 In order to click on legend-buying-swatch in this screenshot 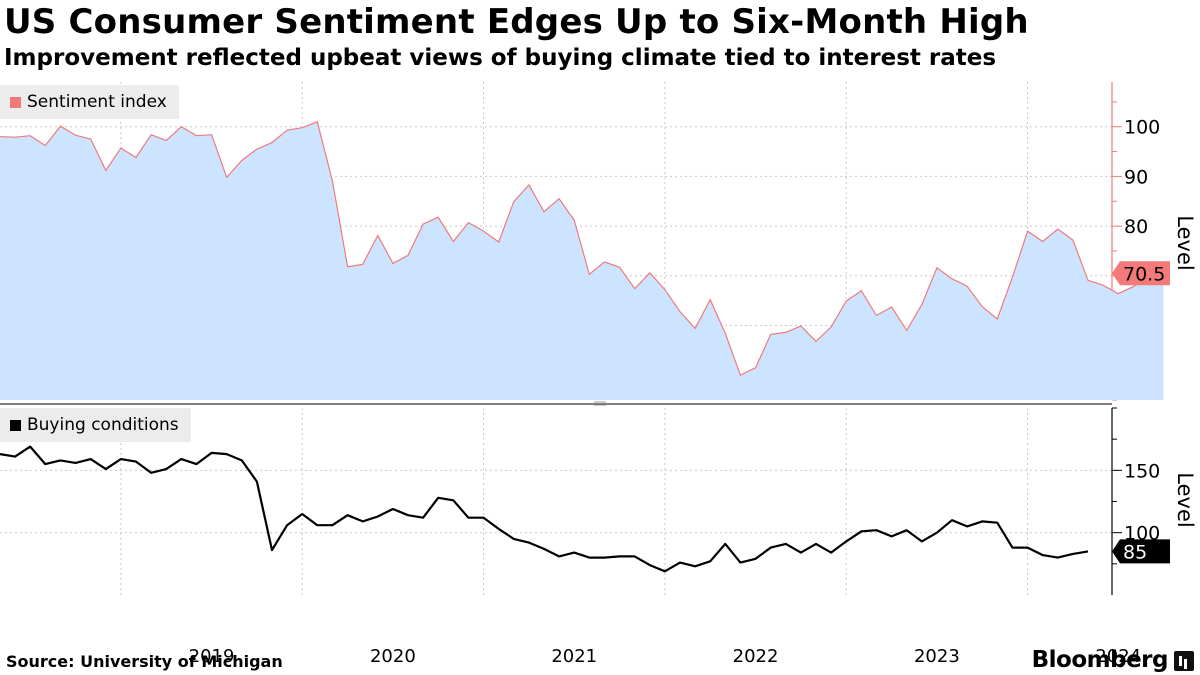, I will do `click(15, 425)`.